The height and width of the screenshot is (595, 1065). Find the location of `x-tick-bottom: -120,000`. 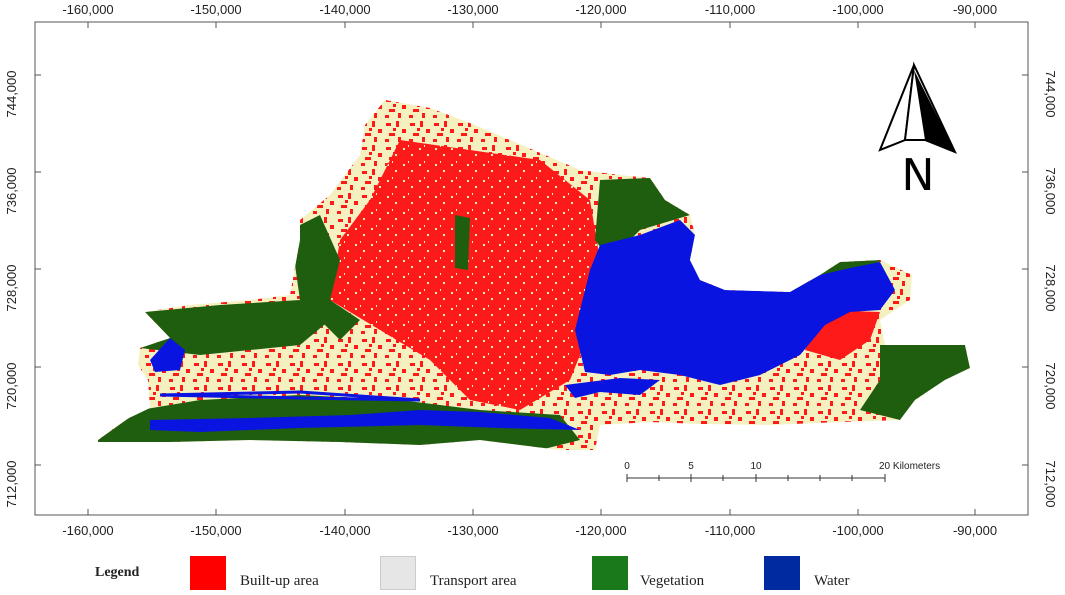

x-tick-bottom: -120,000 is located at coordinates (600, 530).